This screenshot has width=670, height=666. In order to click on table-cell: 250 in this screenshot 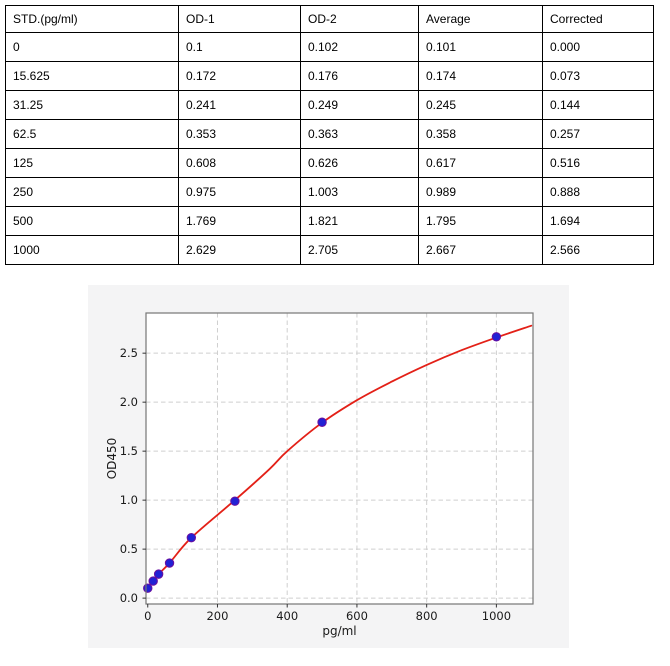, I will do `click(92, 192)`.